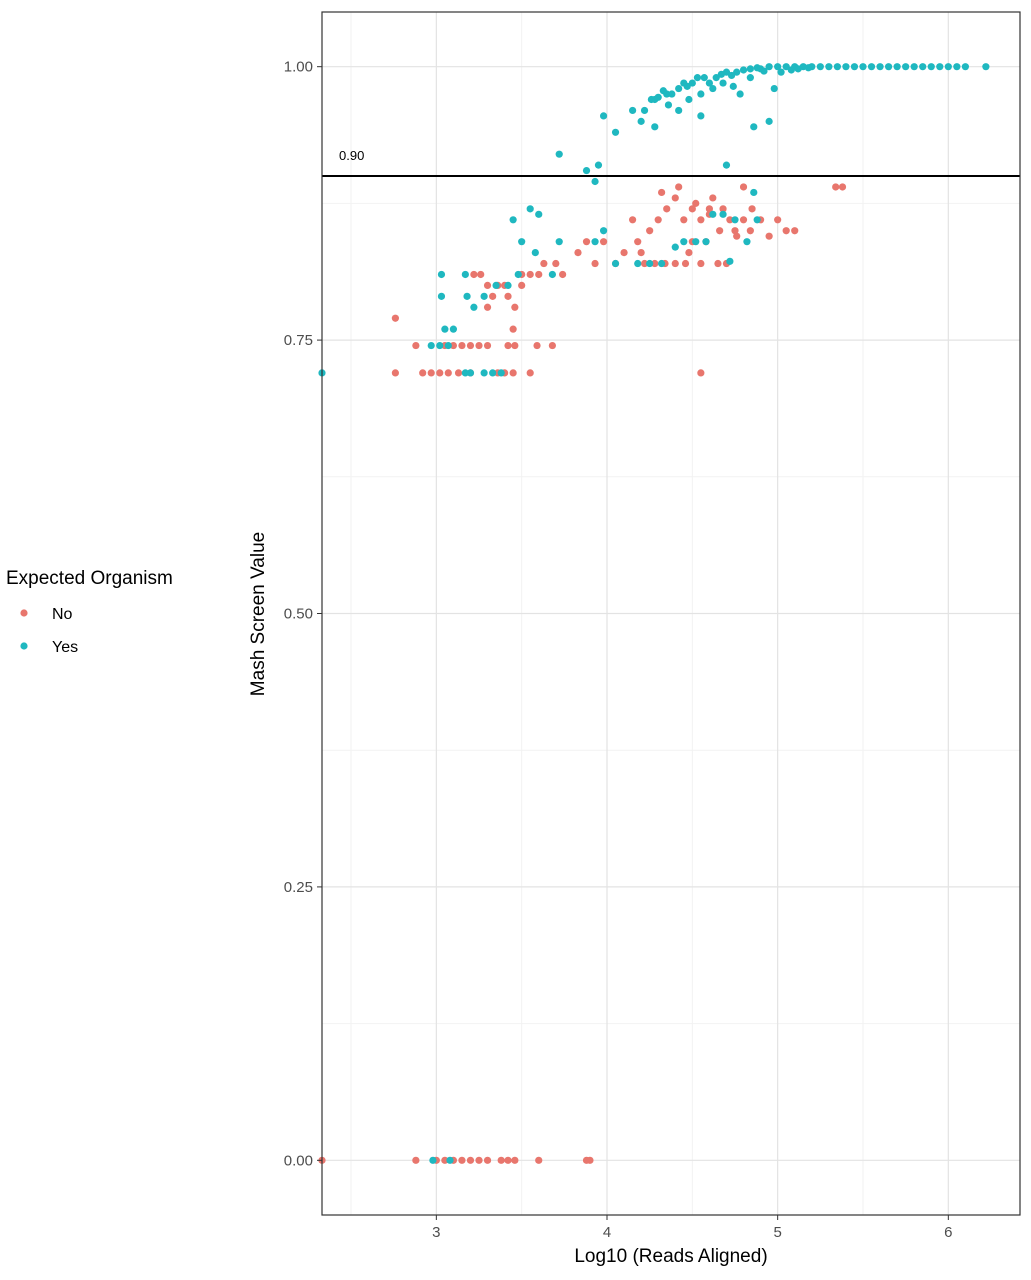  I want to click on y-tick-label: 0.00, so click(298, 1160).